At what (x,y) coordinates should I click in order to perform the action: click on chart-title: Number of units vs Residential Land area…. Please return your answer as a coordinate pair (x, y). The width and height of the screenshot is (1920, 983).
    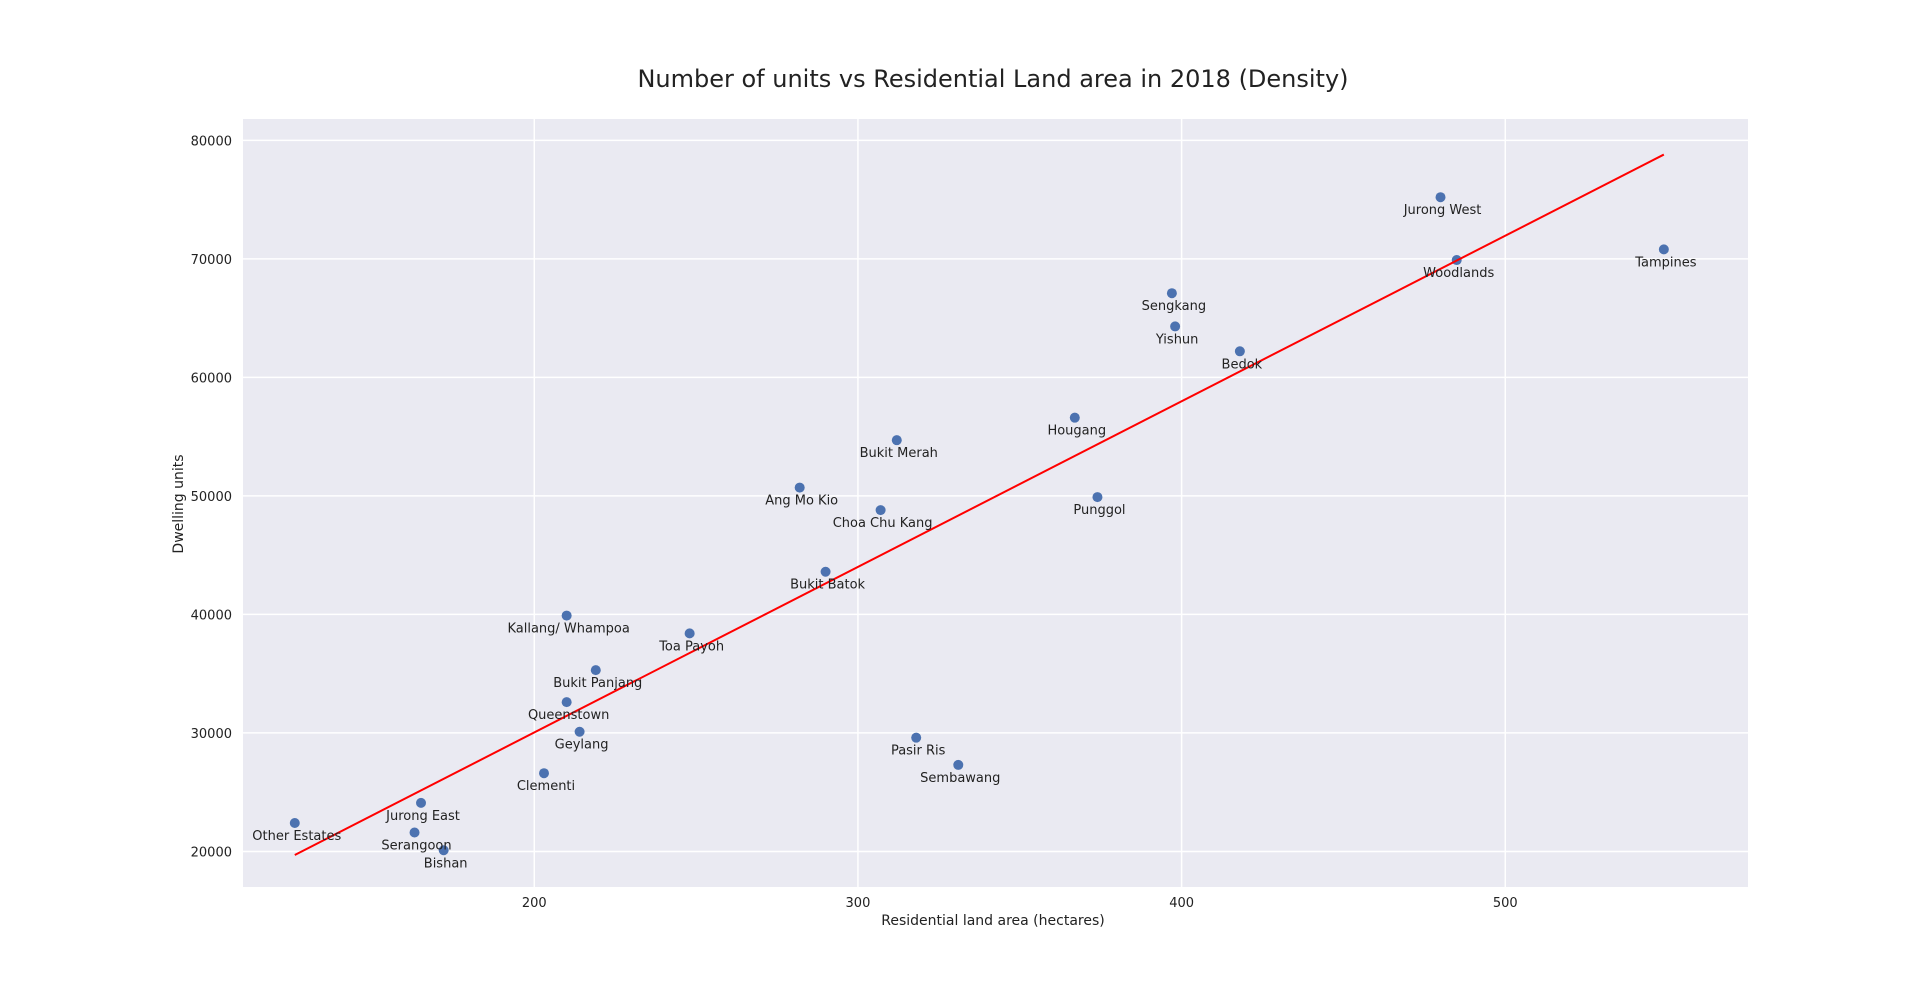
    Looking at the image, I should click on (992, 79).